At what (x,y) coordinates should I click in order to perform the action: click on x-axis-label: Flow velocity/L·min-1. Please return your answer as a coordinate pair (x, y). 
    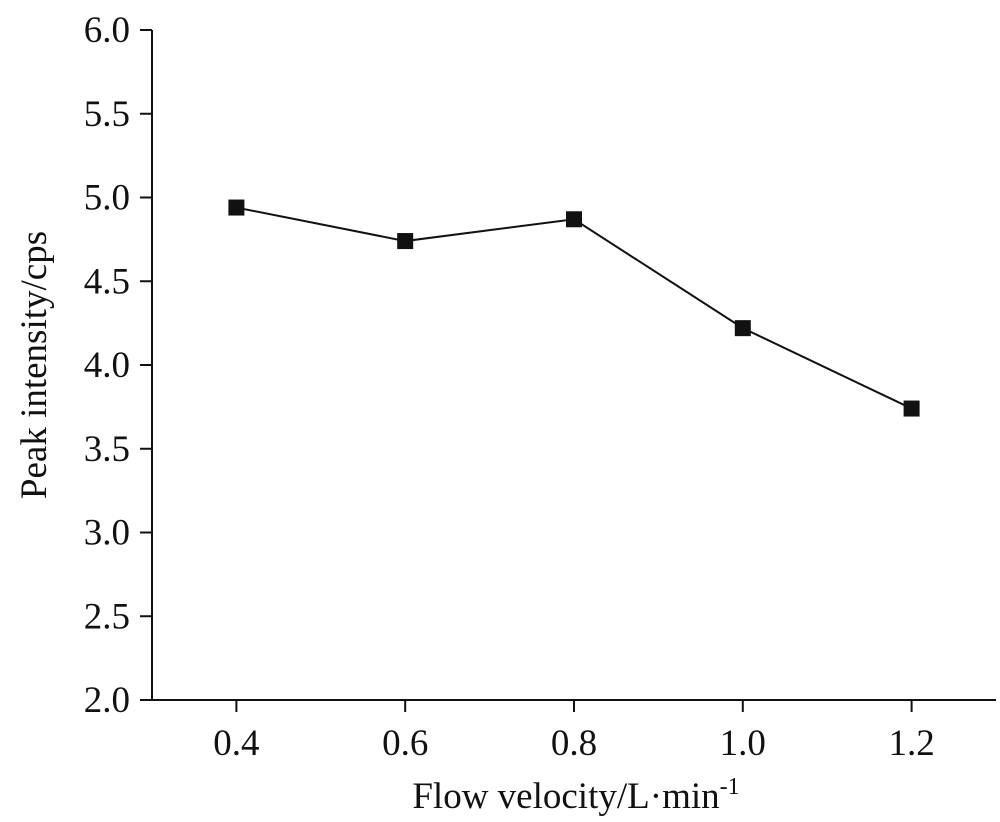
    Looking at the image, I should click on (575, 795).